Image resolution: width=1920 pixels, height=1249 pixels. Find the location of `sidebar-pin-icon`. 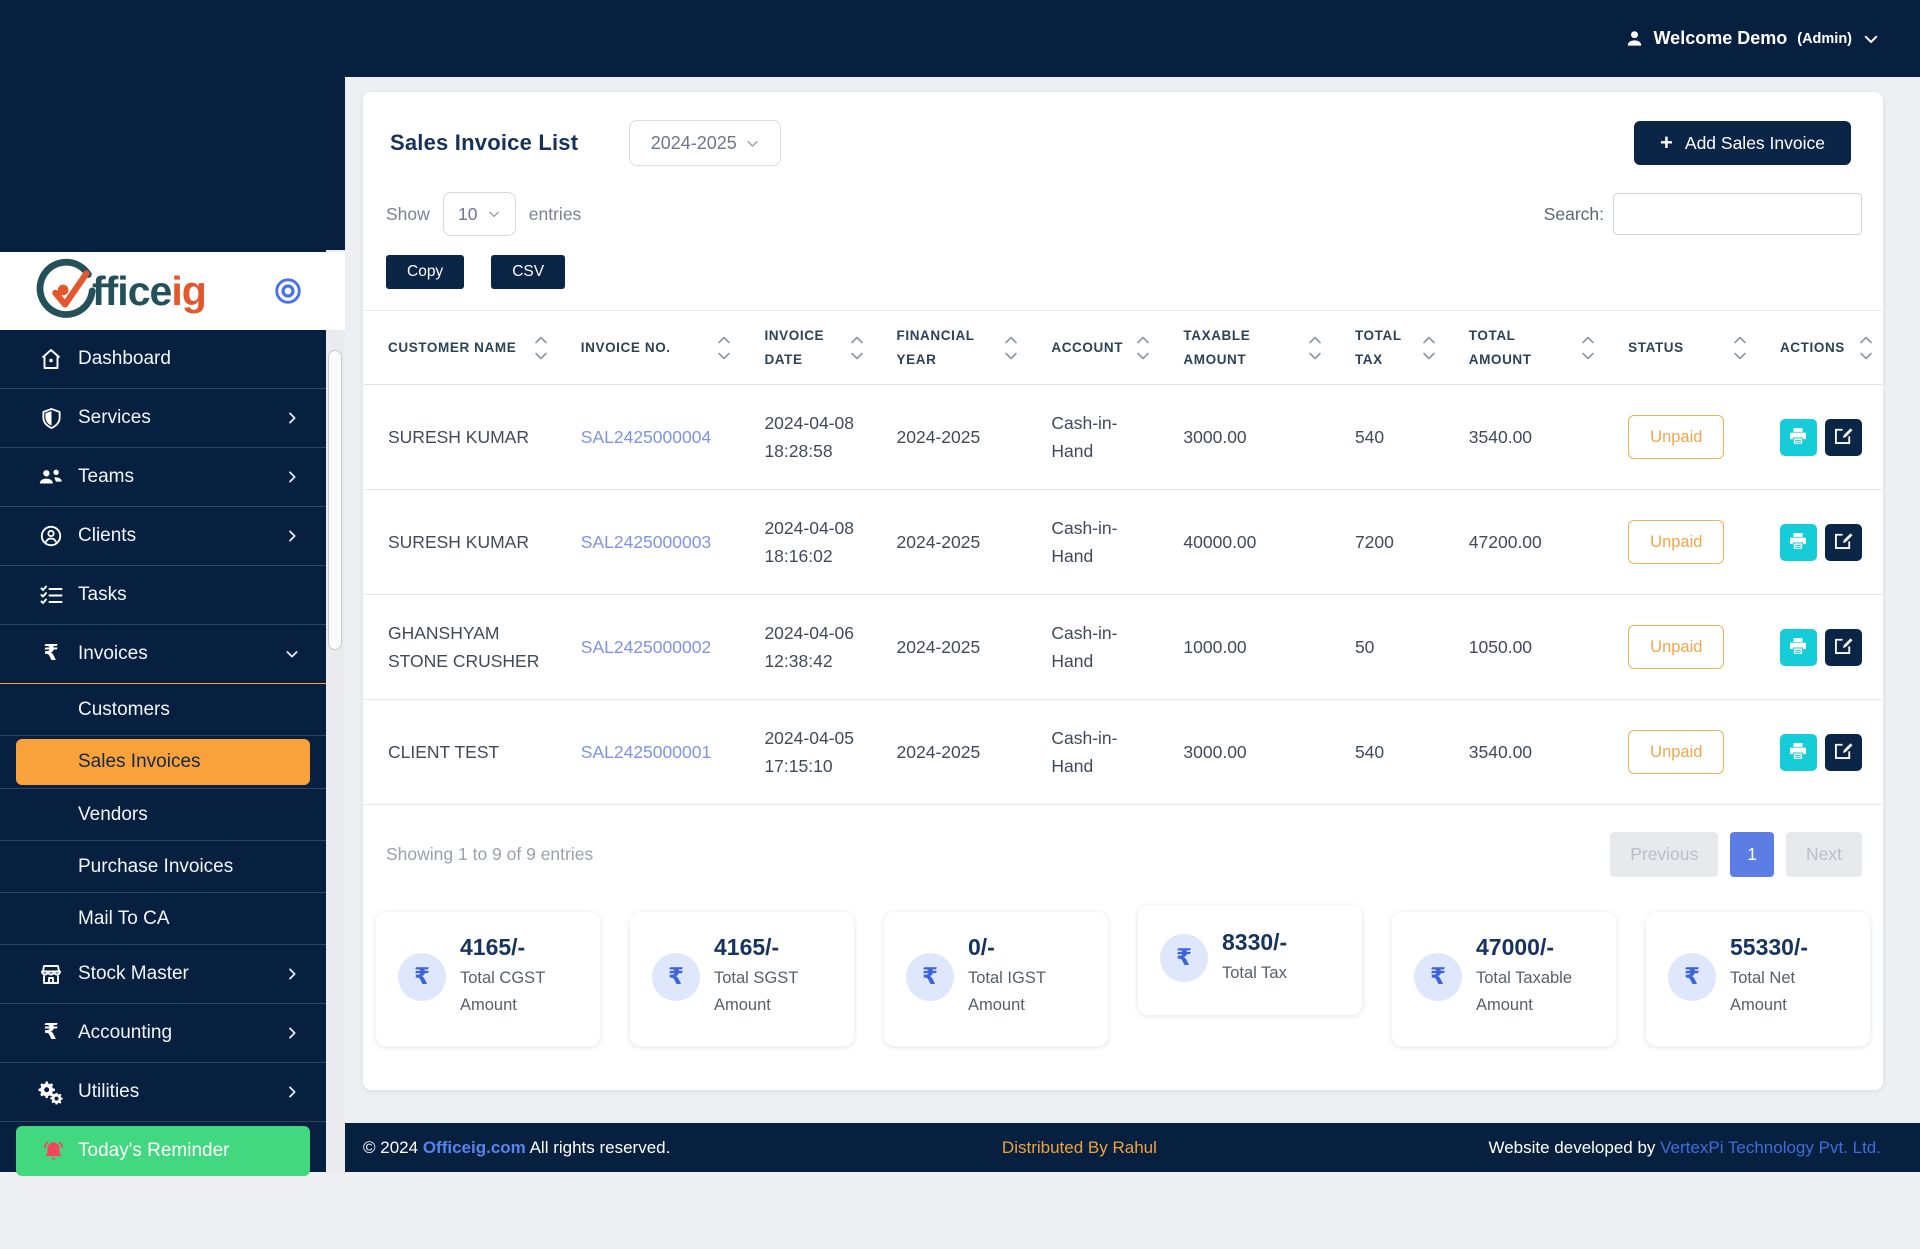

sidebar-pin-icon is located at coordinates (288, 293).